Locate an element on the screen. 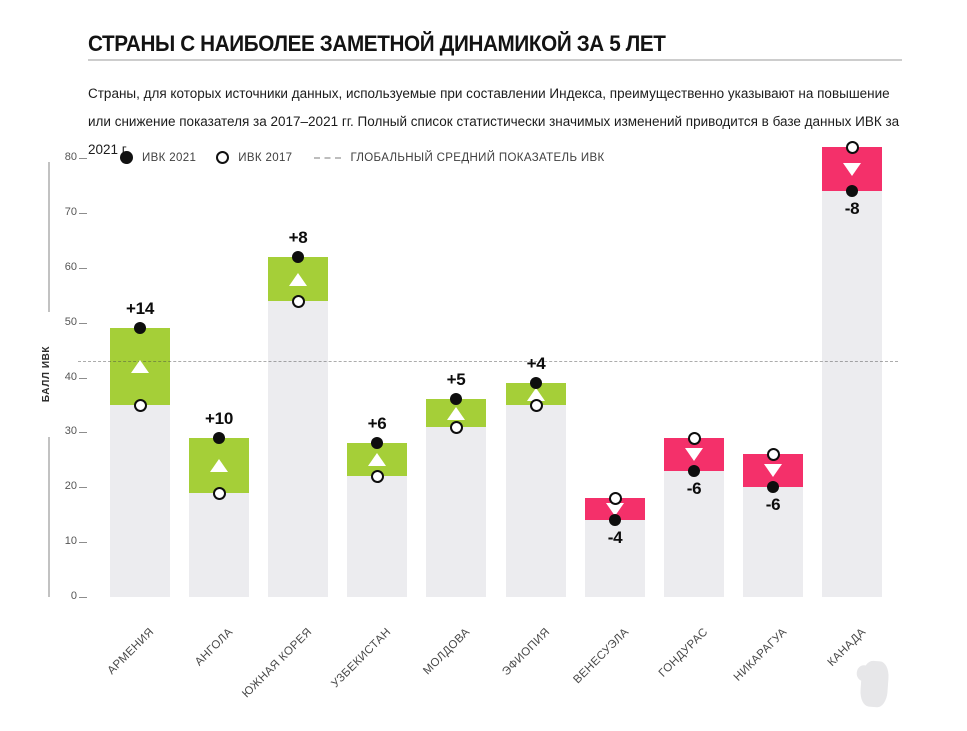 This screenshot has height=731, width=967. y-tick-label: 40 is located at coordinates (70, 377).